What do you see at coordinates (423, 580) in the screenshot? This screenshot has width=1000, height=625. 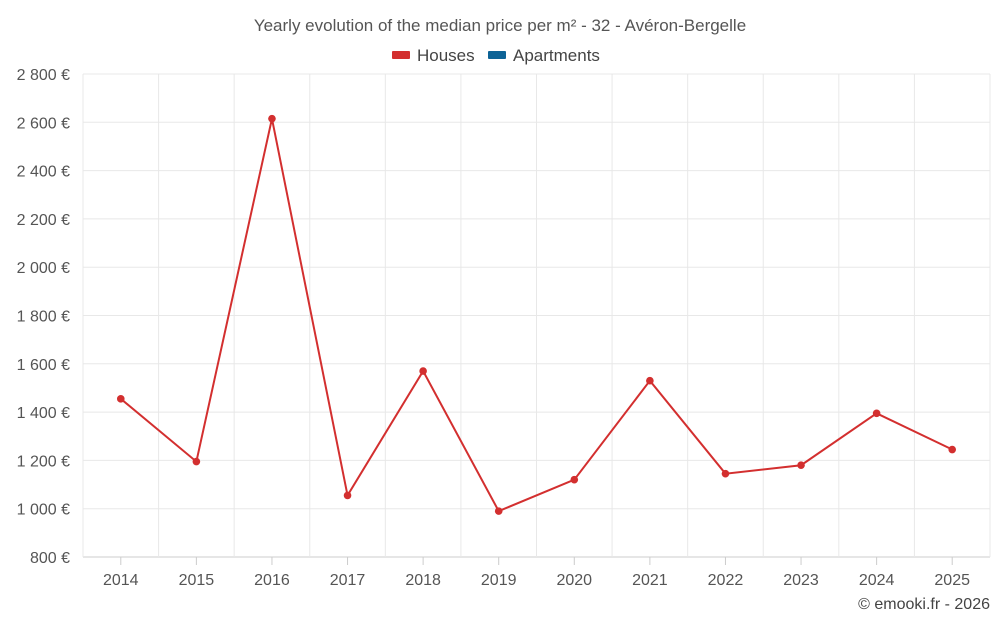 I see `x-tick-label: 2018` at bounding box center [423, 580].